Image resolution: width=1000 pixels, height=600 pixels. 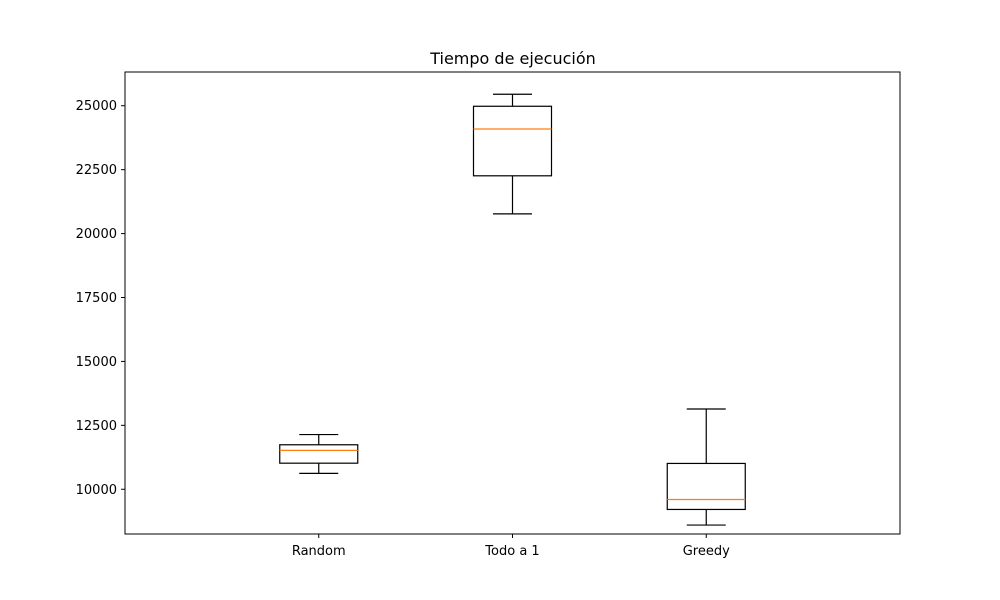 What do you see at coordinates (706, 486) in the screenshot?
I see `box-greedy` at bounding box center [706, 486].